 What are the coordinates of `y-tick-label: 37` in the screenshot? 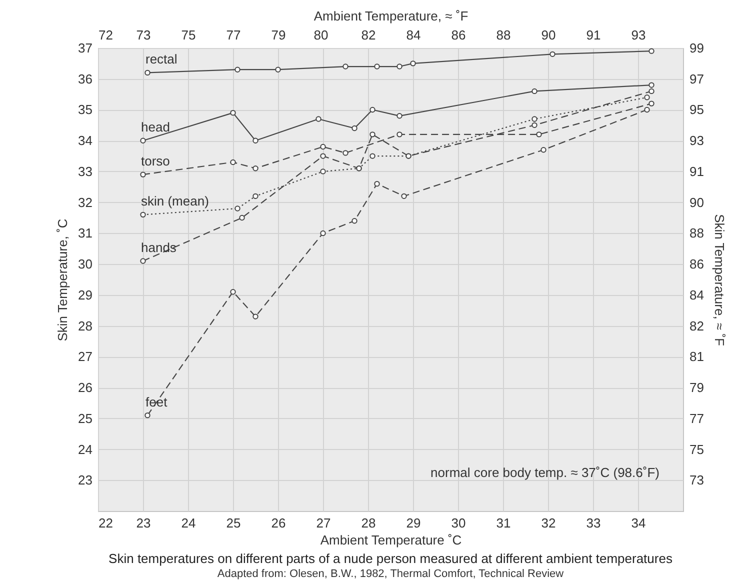 It's located at (85, 48).